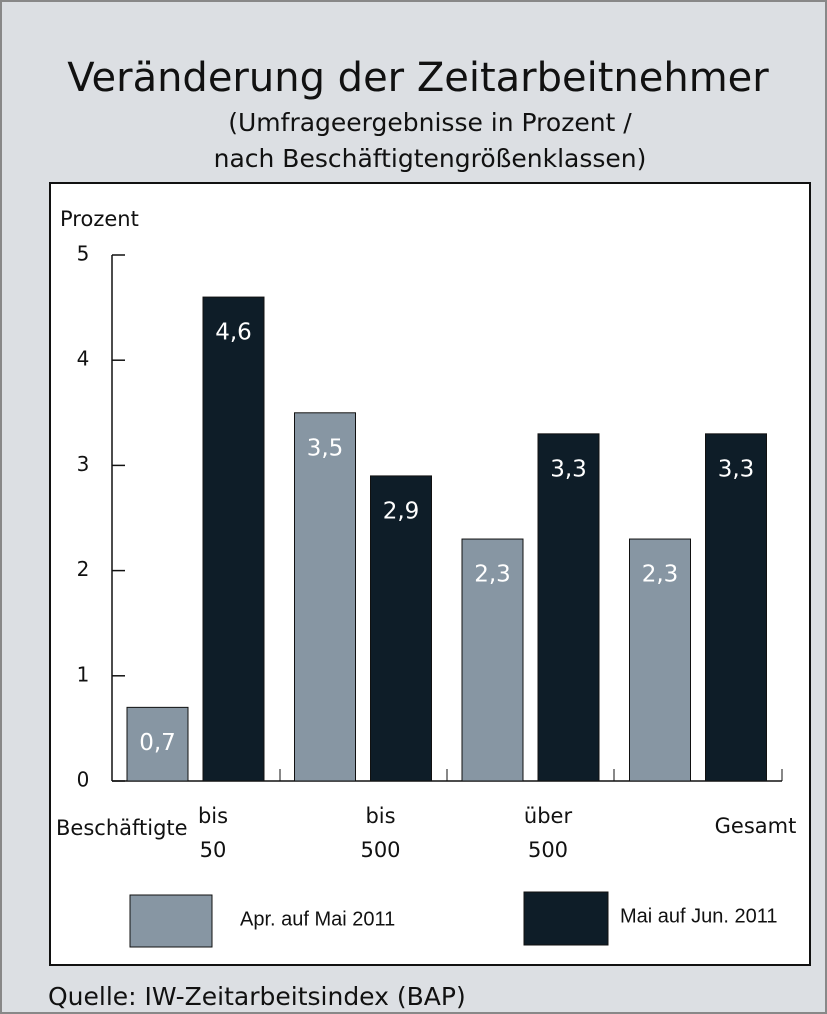 The image size is (827, 1014). Describe the element at coordinates (257, 996) in the screenshot. I see `source: Quelle: IW-Zeitarbeitsindex (BAP)` at that location.